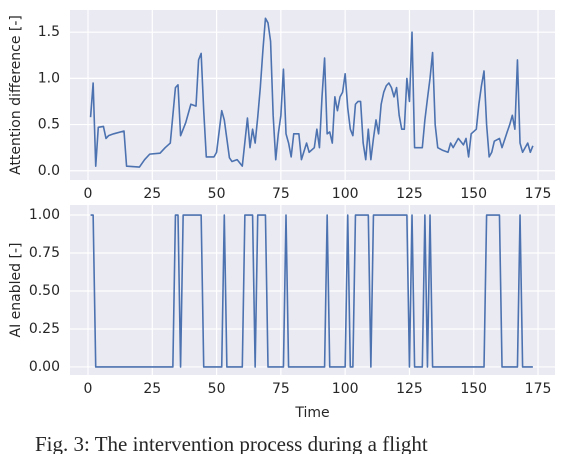 The height and width of the screenshot is (454, 572). What do you see at coordinates (49, 125) in the screenshot?
I see `y-tick-label: 0.5` at bounding box center [49, 125].